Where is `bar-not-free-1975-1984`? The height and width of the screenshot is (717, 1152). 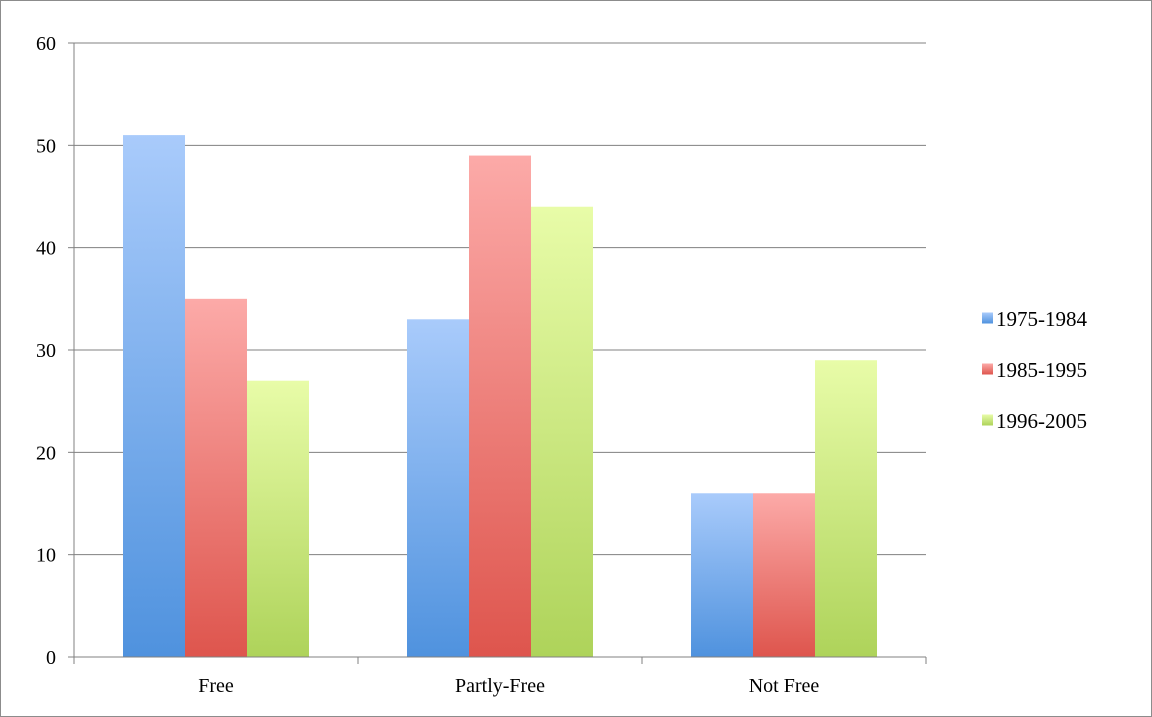
bar-not-free-1975-1984 is located at coordinates (722, 575).